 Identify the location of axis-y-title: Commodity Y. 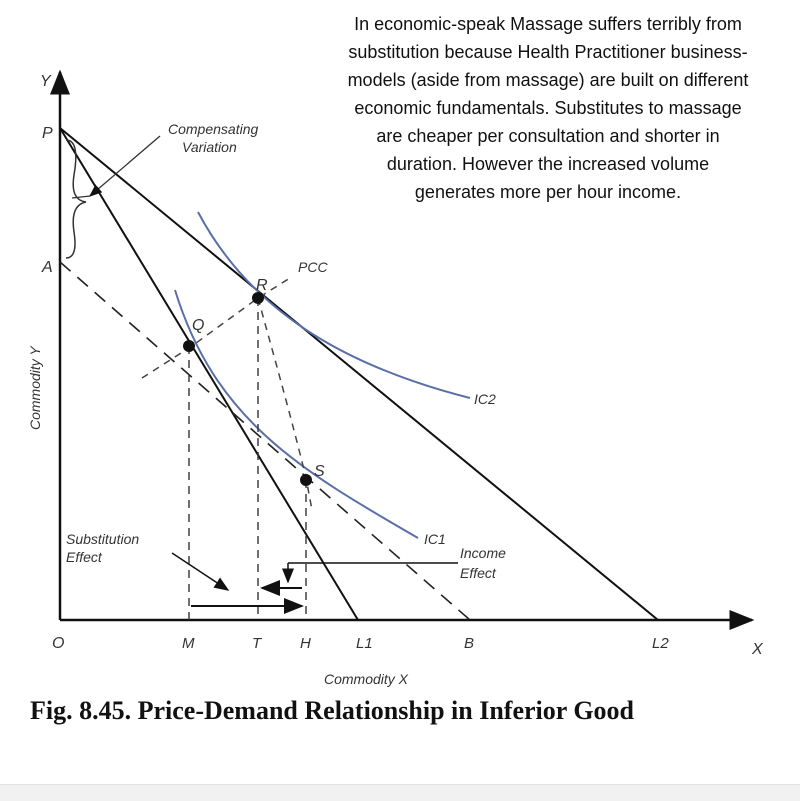
(35, 387).